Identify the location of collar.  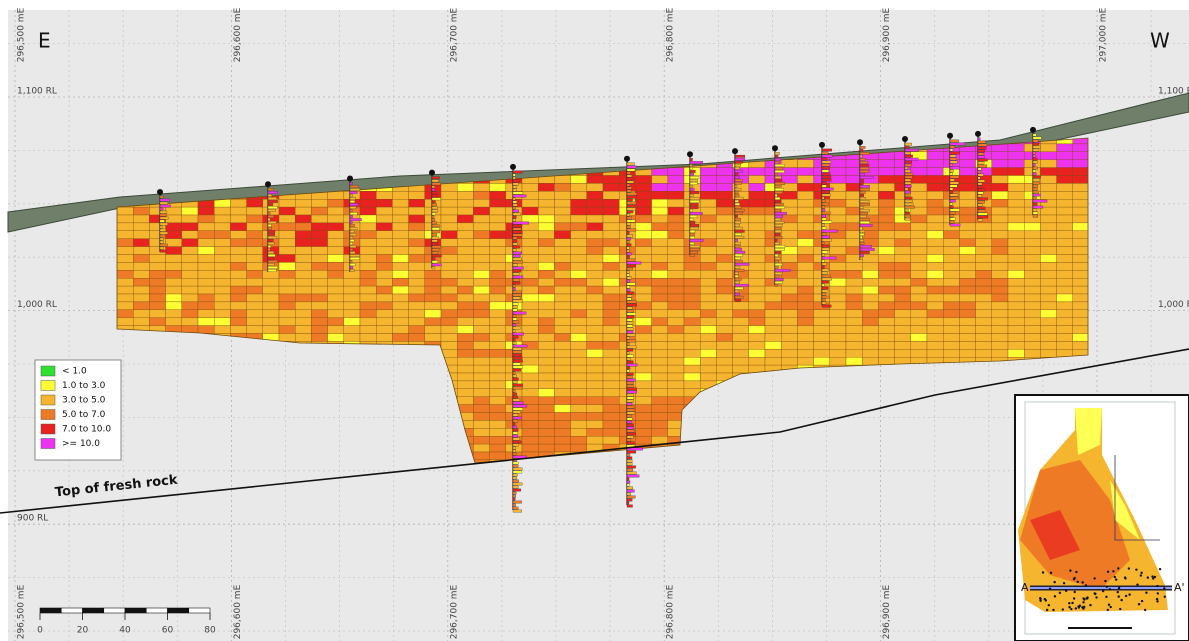
(513, 166).